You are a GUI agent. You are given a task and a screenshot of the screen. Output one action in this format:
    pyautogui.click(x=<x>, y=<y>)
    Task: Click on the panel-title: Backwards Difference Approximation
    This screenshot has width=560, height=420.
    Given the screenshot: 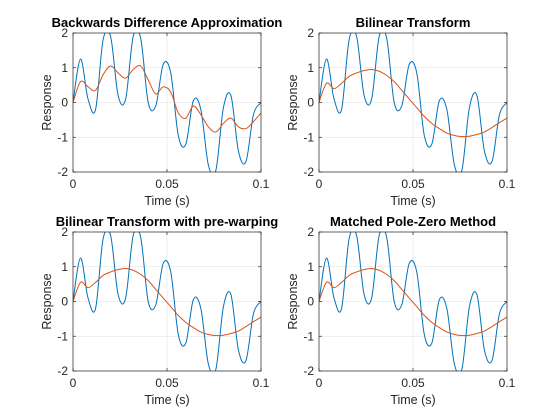 What is the action you would take?
    pyautogui.click(x=167, y=22)
    